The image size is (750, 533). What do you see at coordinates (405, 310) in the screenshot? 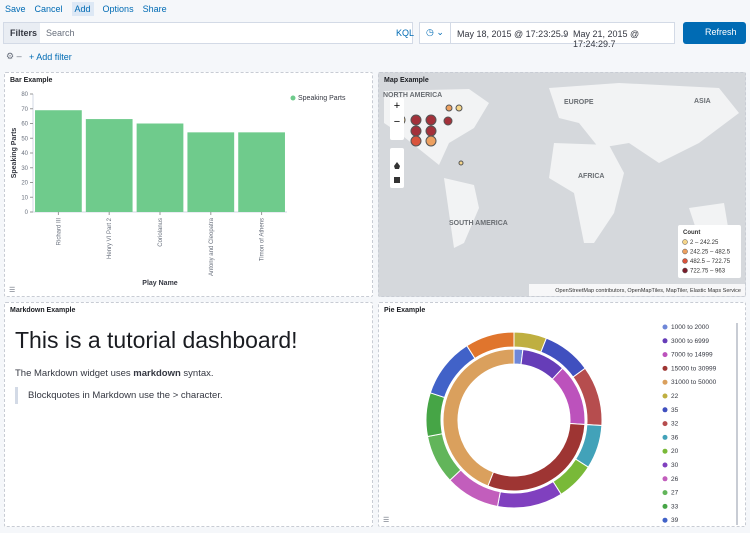
I see `panel-title: Pie Example` at bounding box center [405, 310].